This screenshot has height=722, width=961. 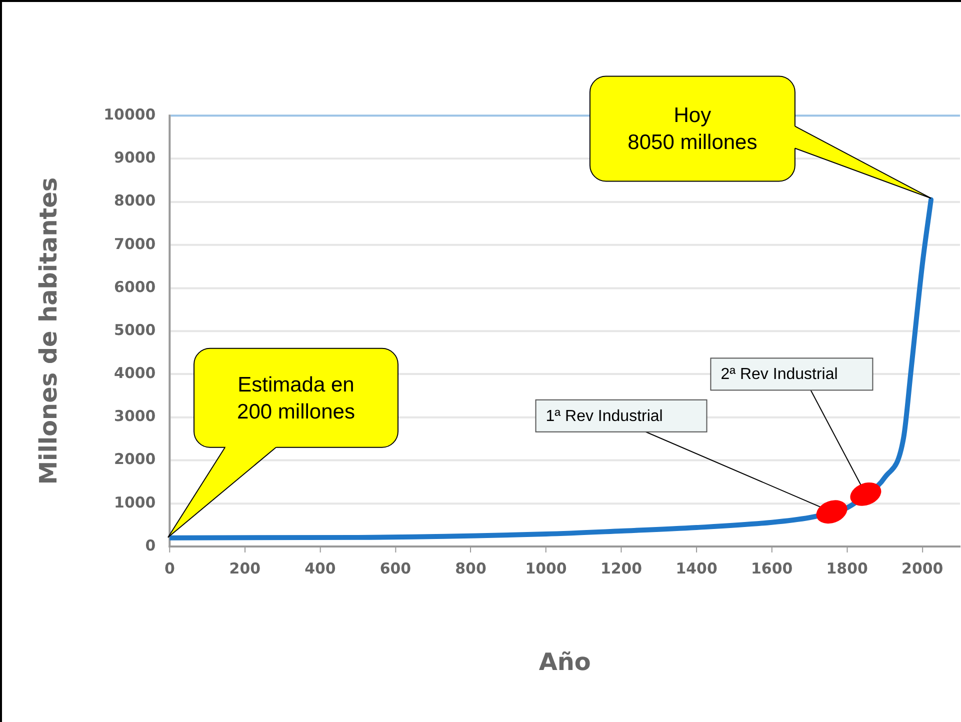 What do you see at coordinates (621, 568) in the screenshot?
I see `x-tick-label: 1200` at bounding box center [621, 568].